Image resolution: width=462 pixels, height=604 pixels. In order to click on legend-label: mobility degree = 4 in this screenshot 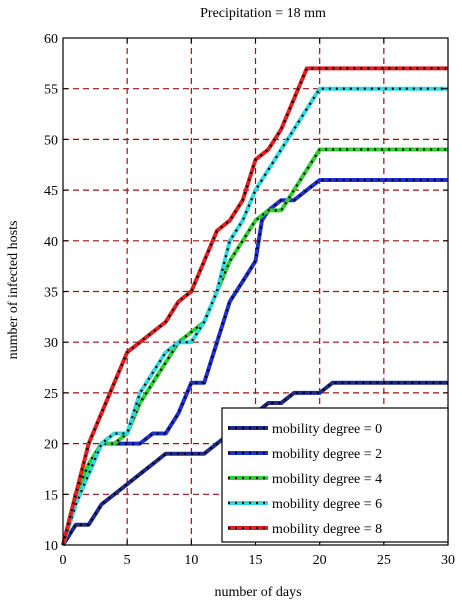, I will do `click(327, 479)`.